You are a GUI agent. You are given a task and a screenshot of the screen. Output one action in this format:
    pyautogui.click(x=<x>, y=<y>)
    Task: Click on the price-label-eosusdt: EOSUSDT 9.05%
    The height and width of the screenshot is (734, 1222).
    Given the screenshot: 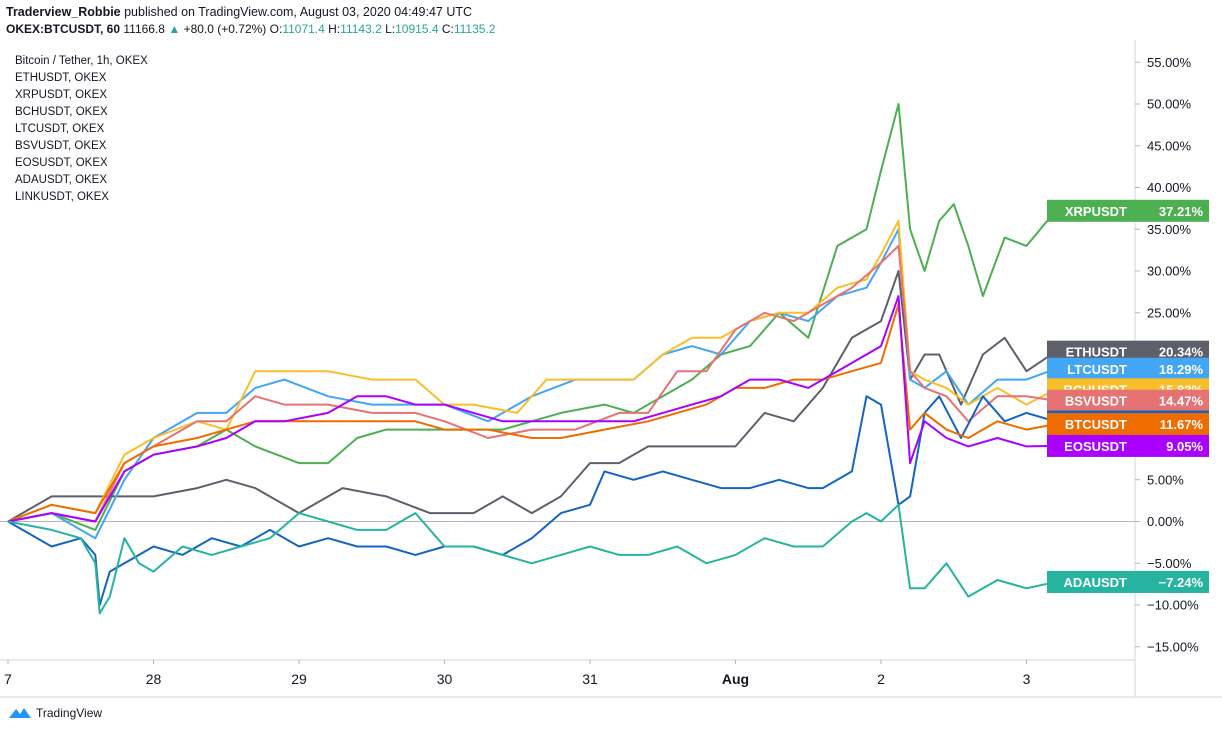 What is the action you would take?
    pyautogui.click(x=1128, y=445)
    